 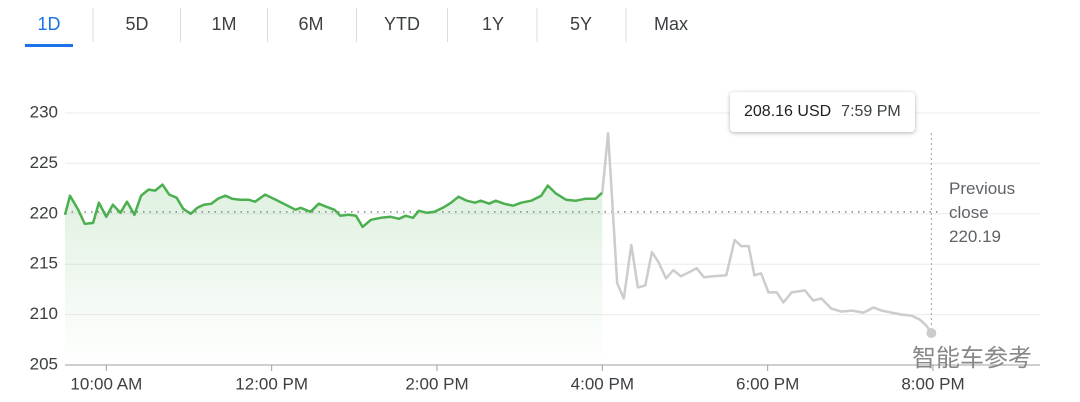 I want to click on x-tick-label: 2:00 PM, so click(x=436, y=383).